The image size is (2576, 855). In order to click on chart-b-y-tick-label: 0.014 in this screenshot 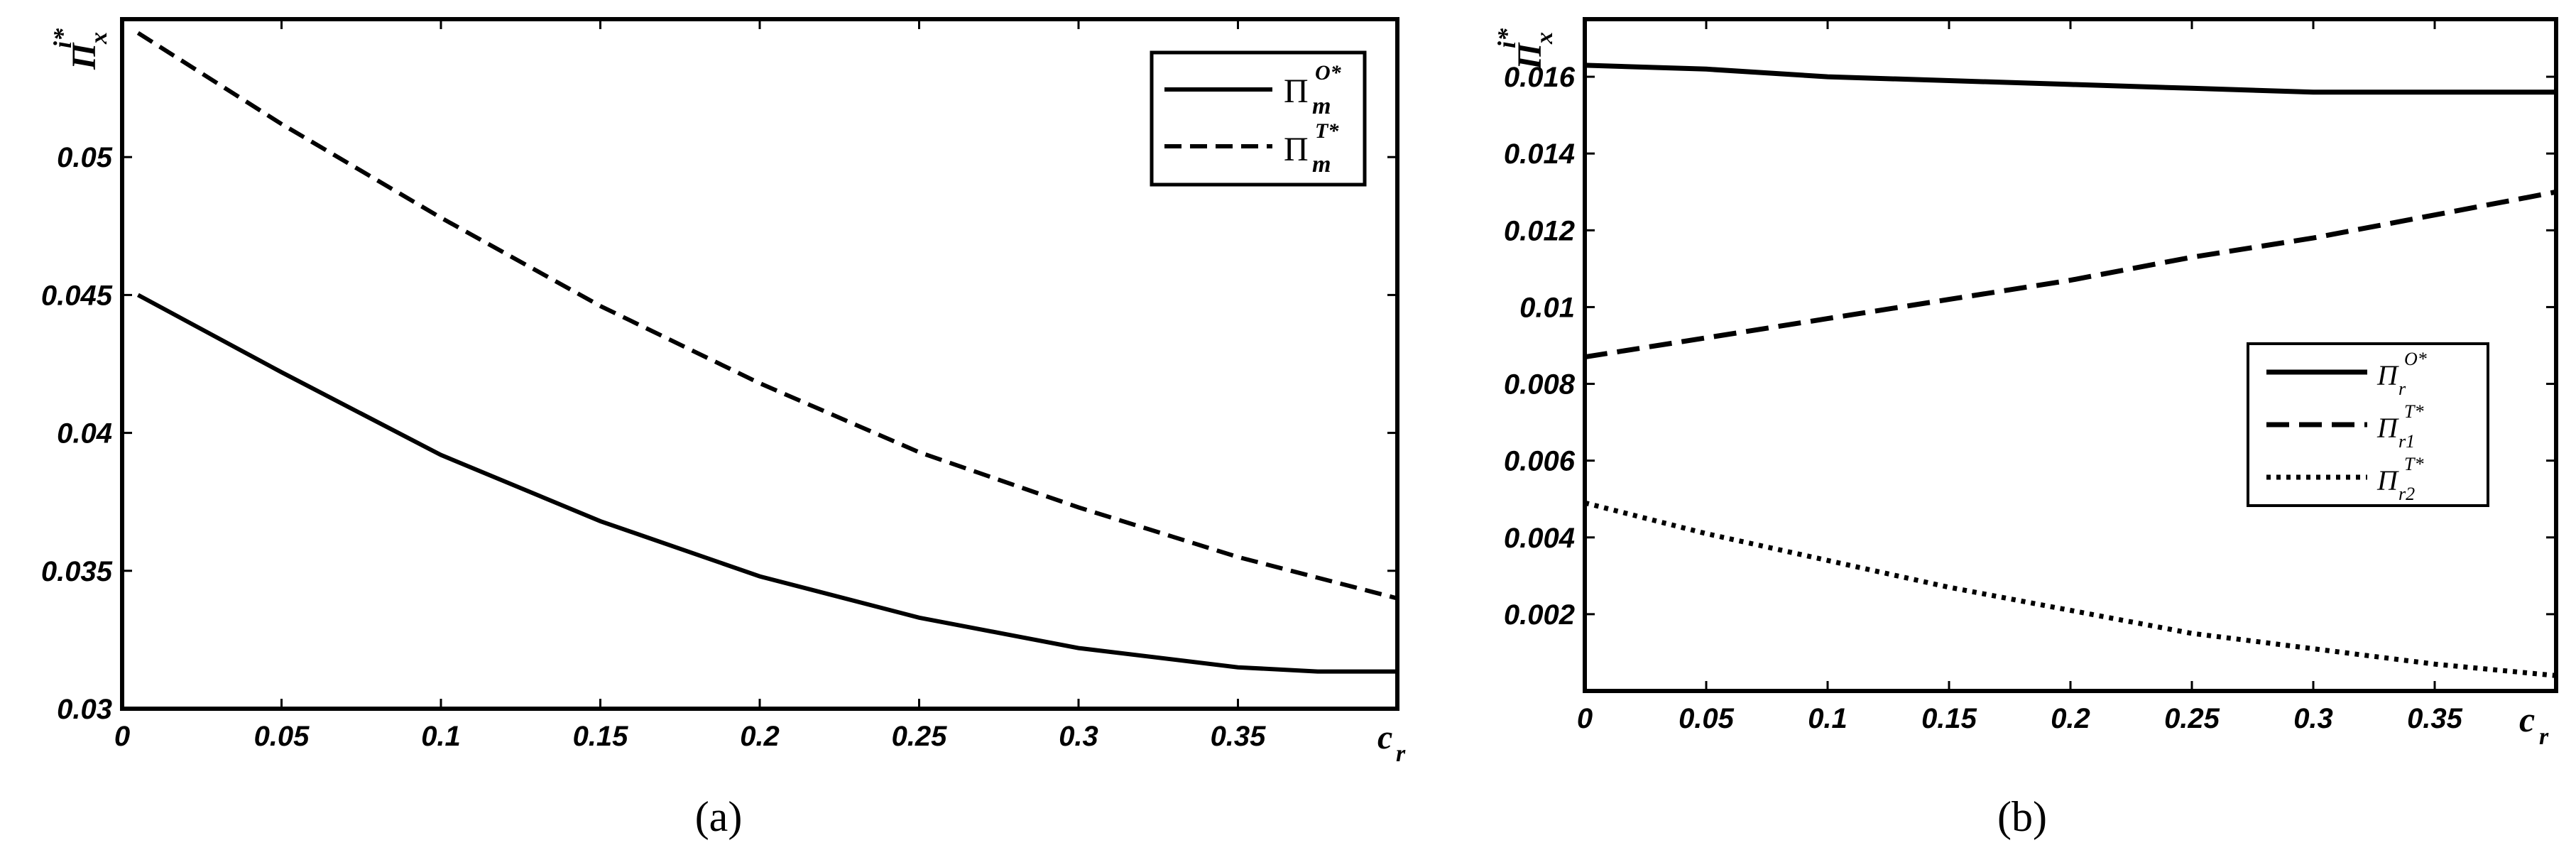, I will do `click(1539, 154)`.